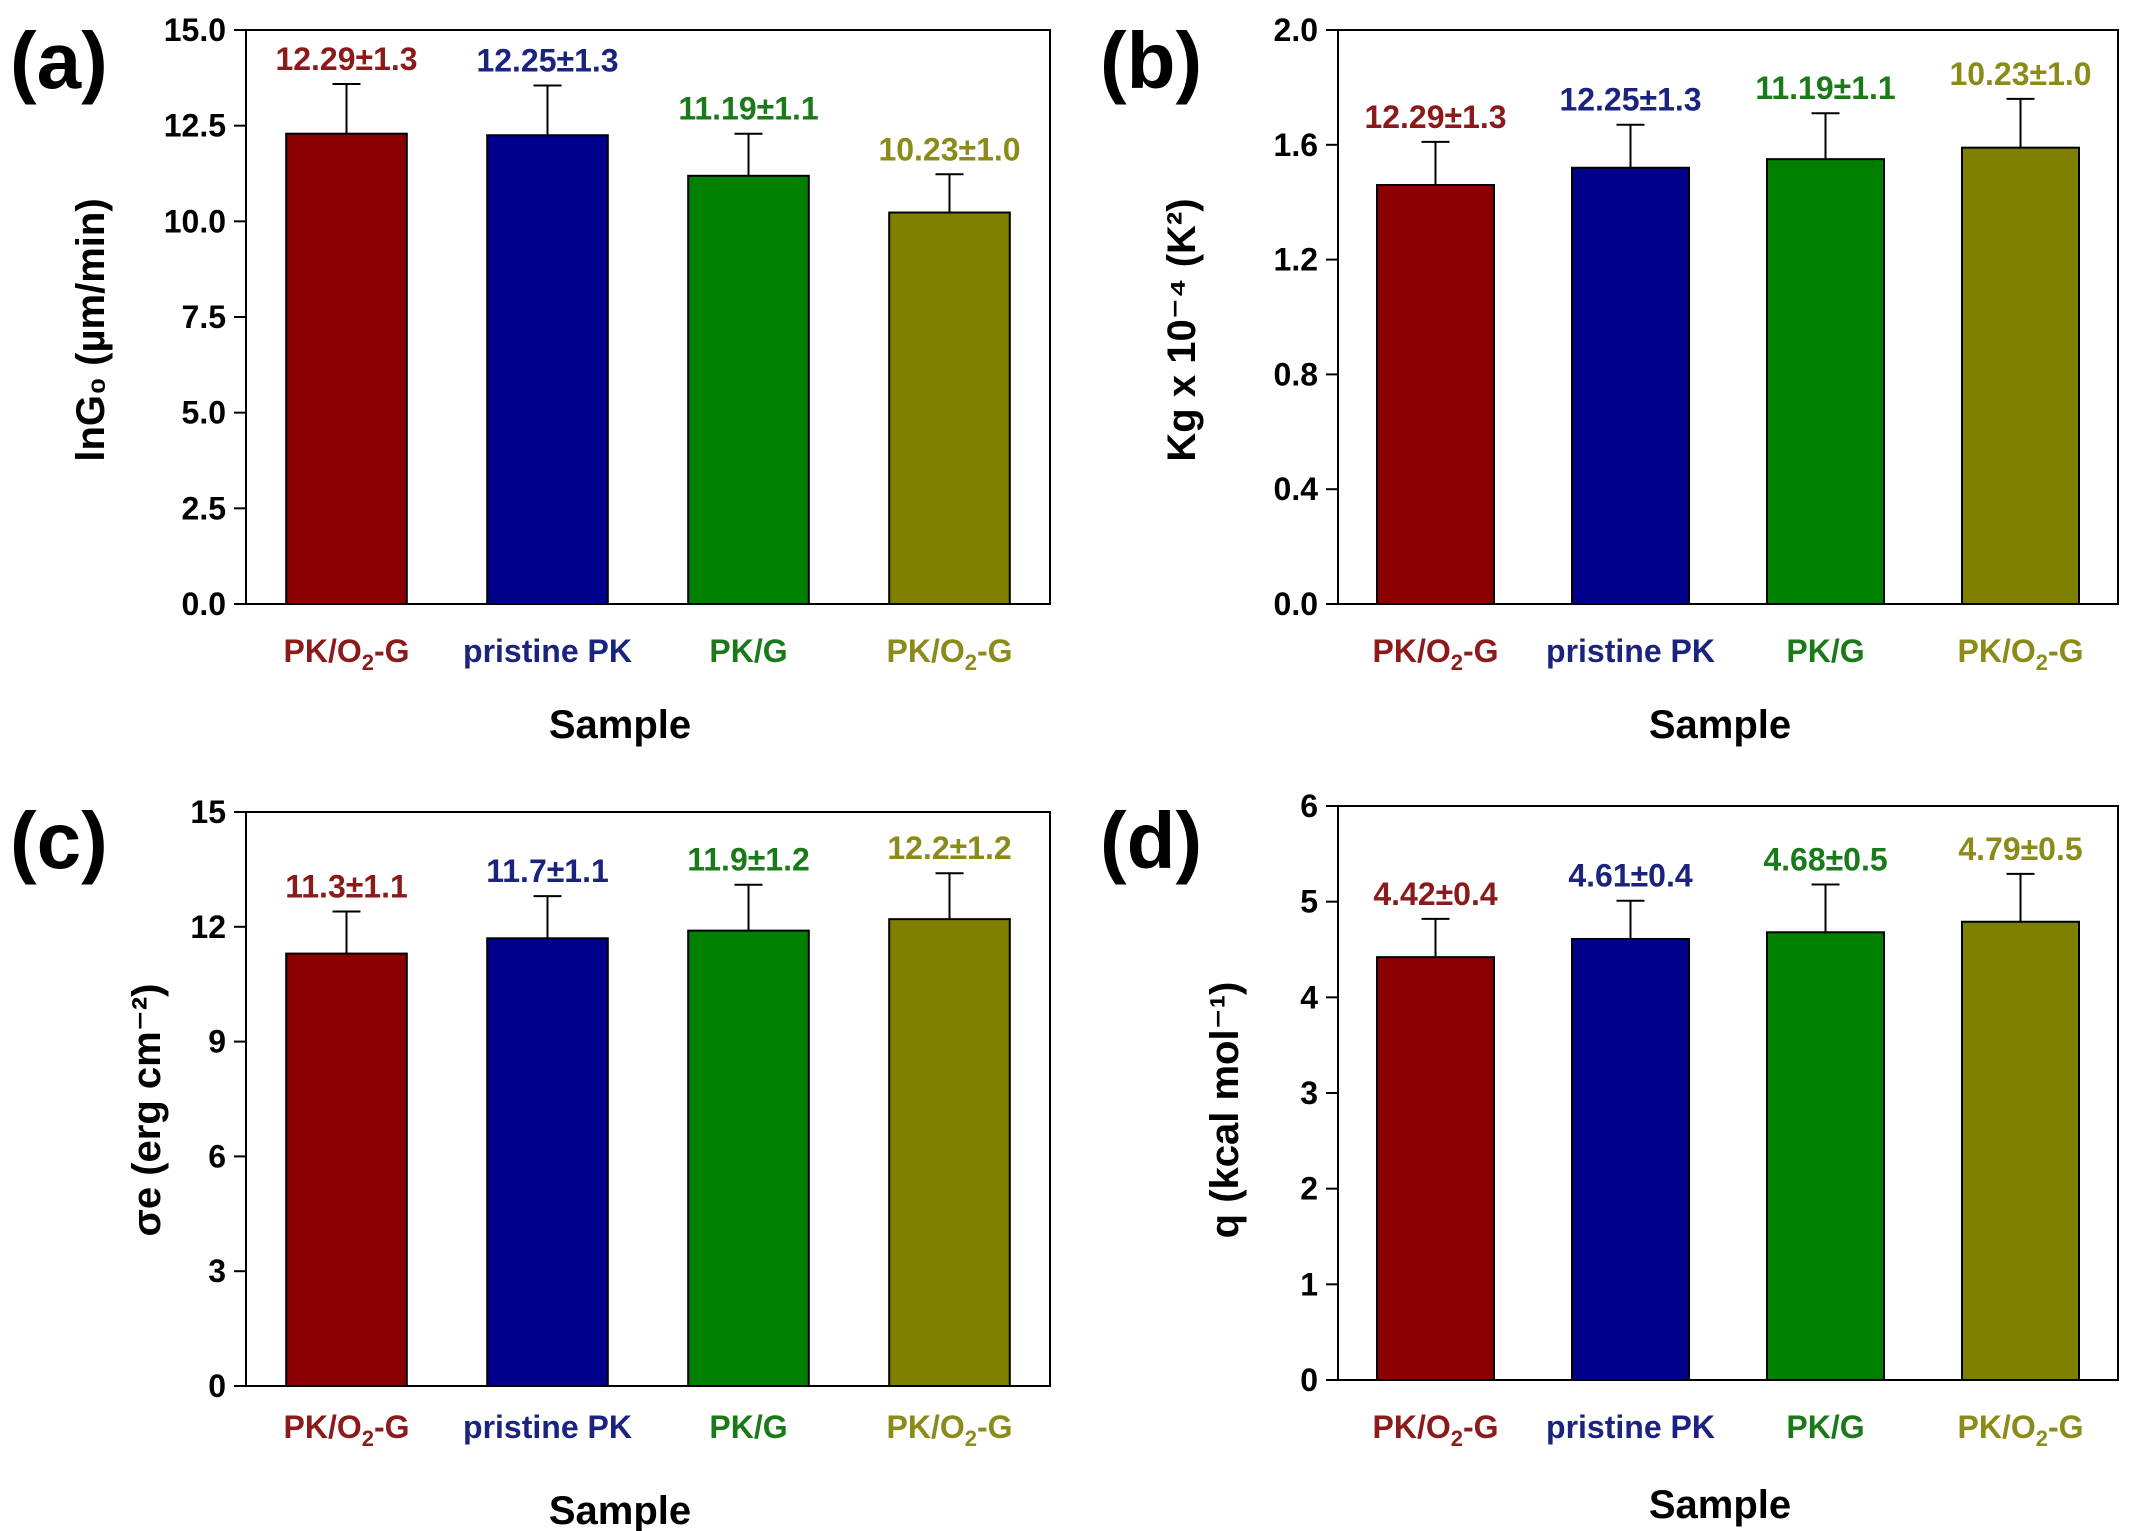 The height and width of the screenshot is (1531, 2130). What do you see at coordinates (748, 860) in the screenshot?
I see `panel-c-value-label-3: 11.9±1.2` at bounding box center [748, 860].